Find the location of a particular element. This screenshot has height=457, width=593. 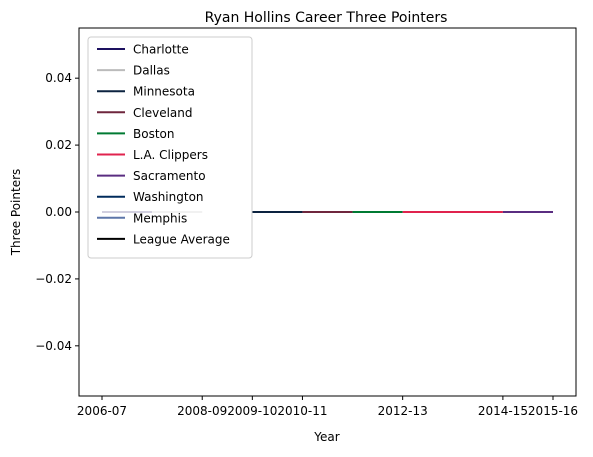

y-tick-label: 0.00 is located at coordinates (58, 212).